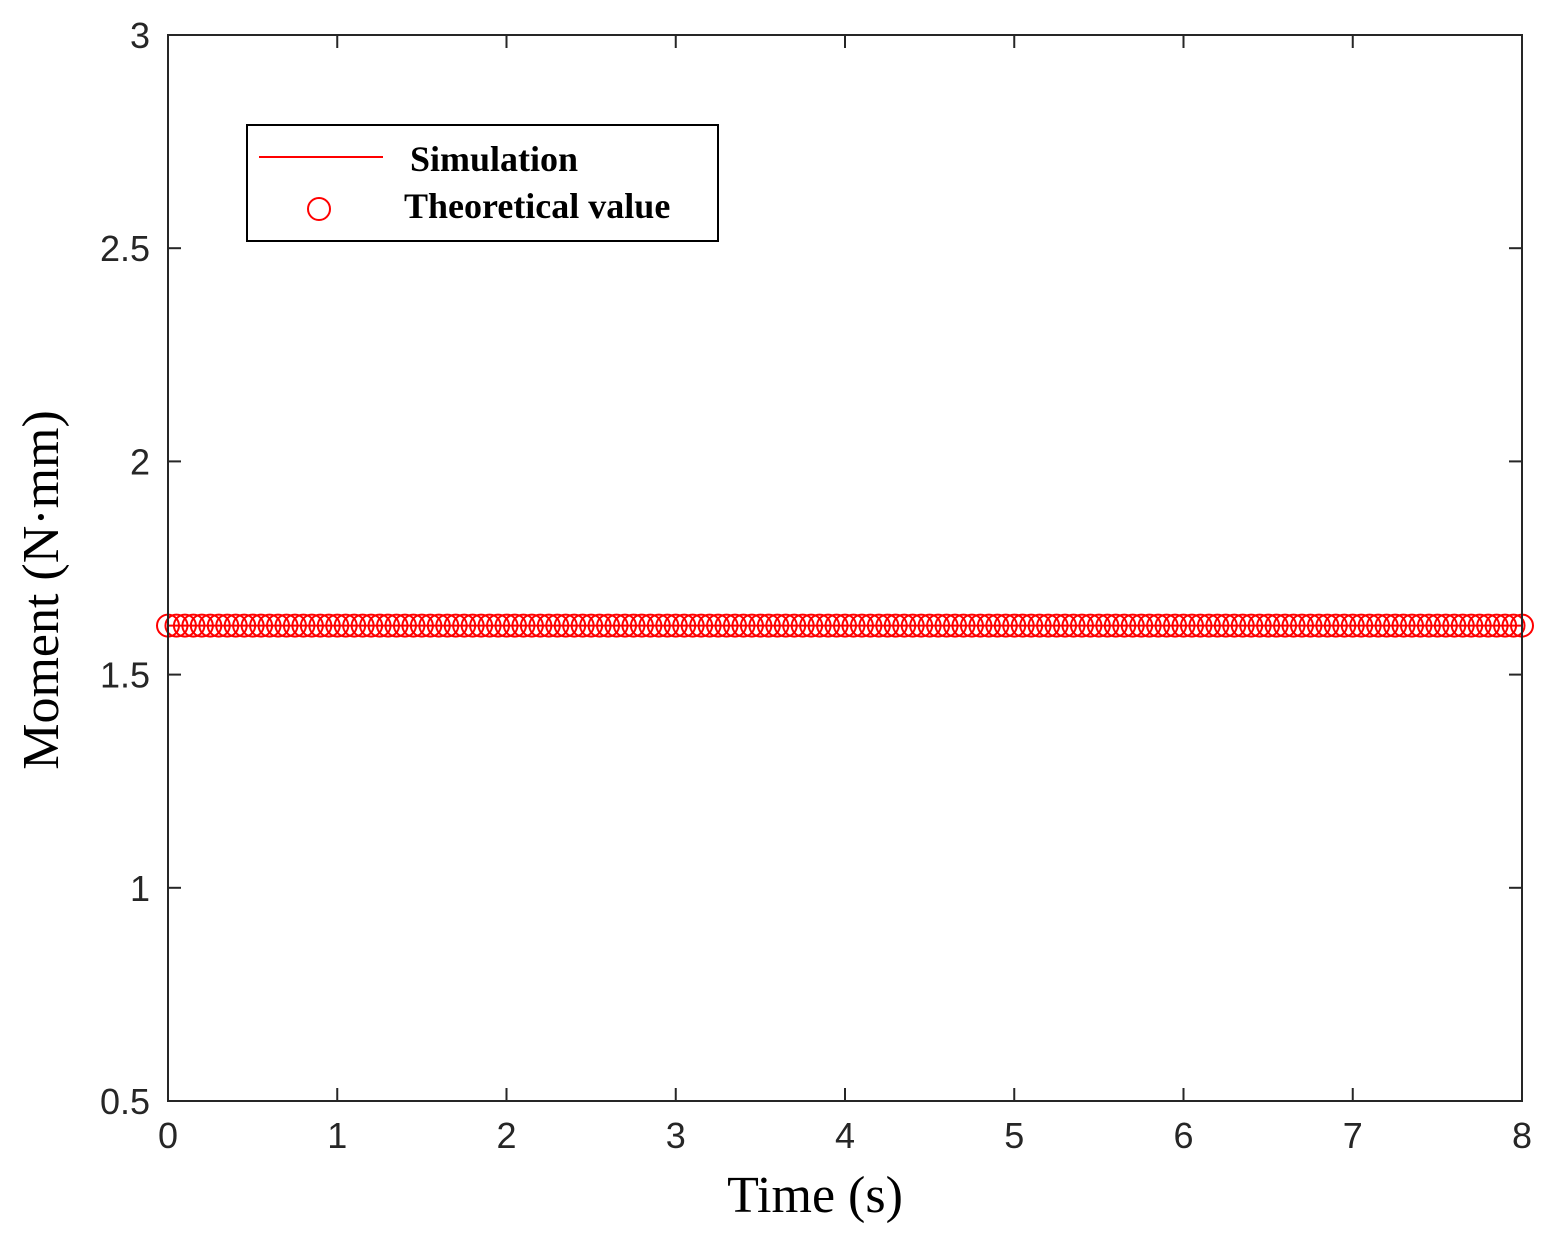 This screenshot has width=1558, height=1243. Describe the element at coordinates (337, 1135) in the screenshot. I see `x-tick-label: 1` at that location.